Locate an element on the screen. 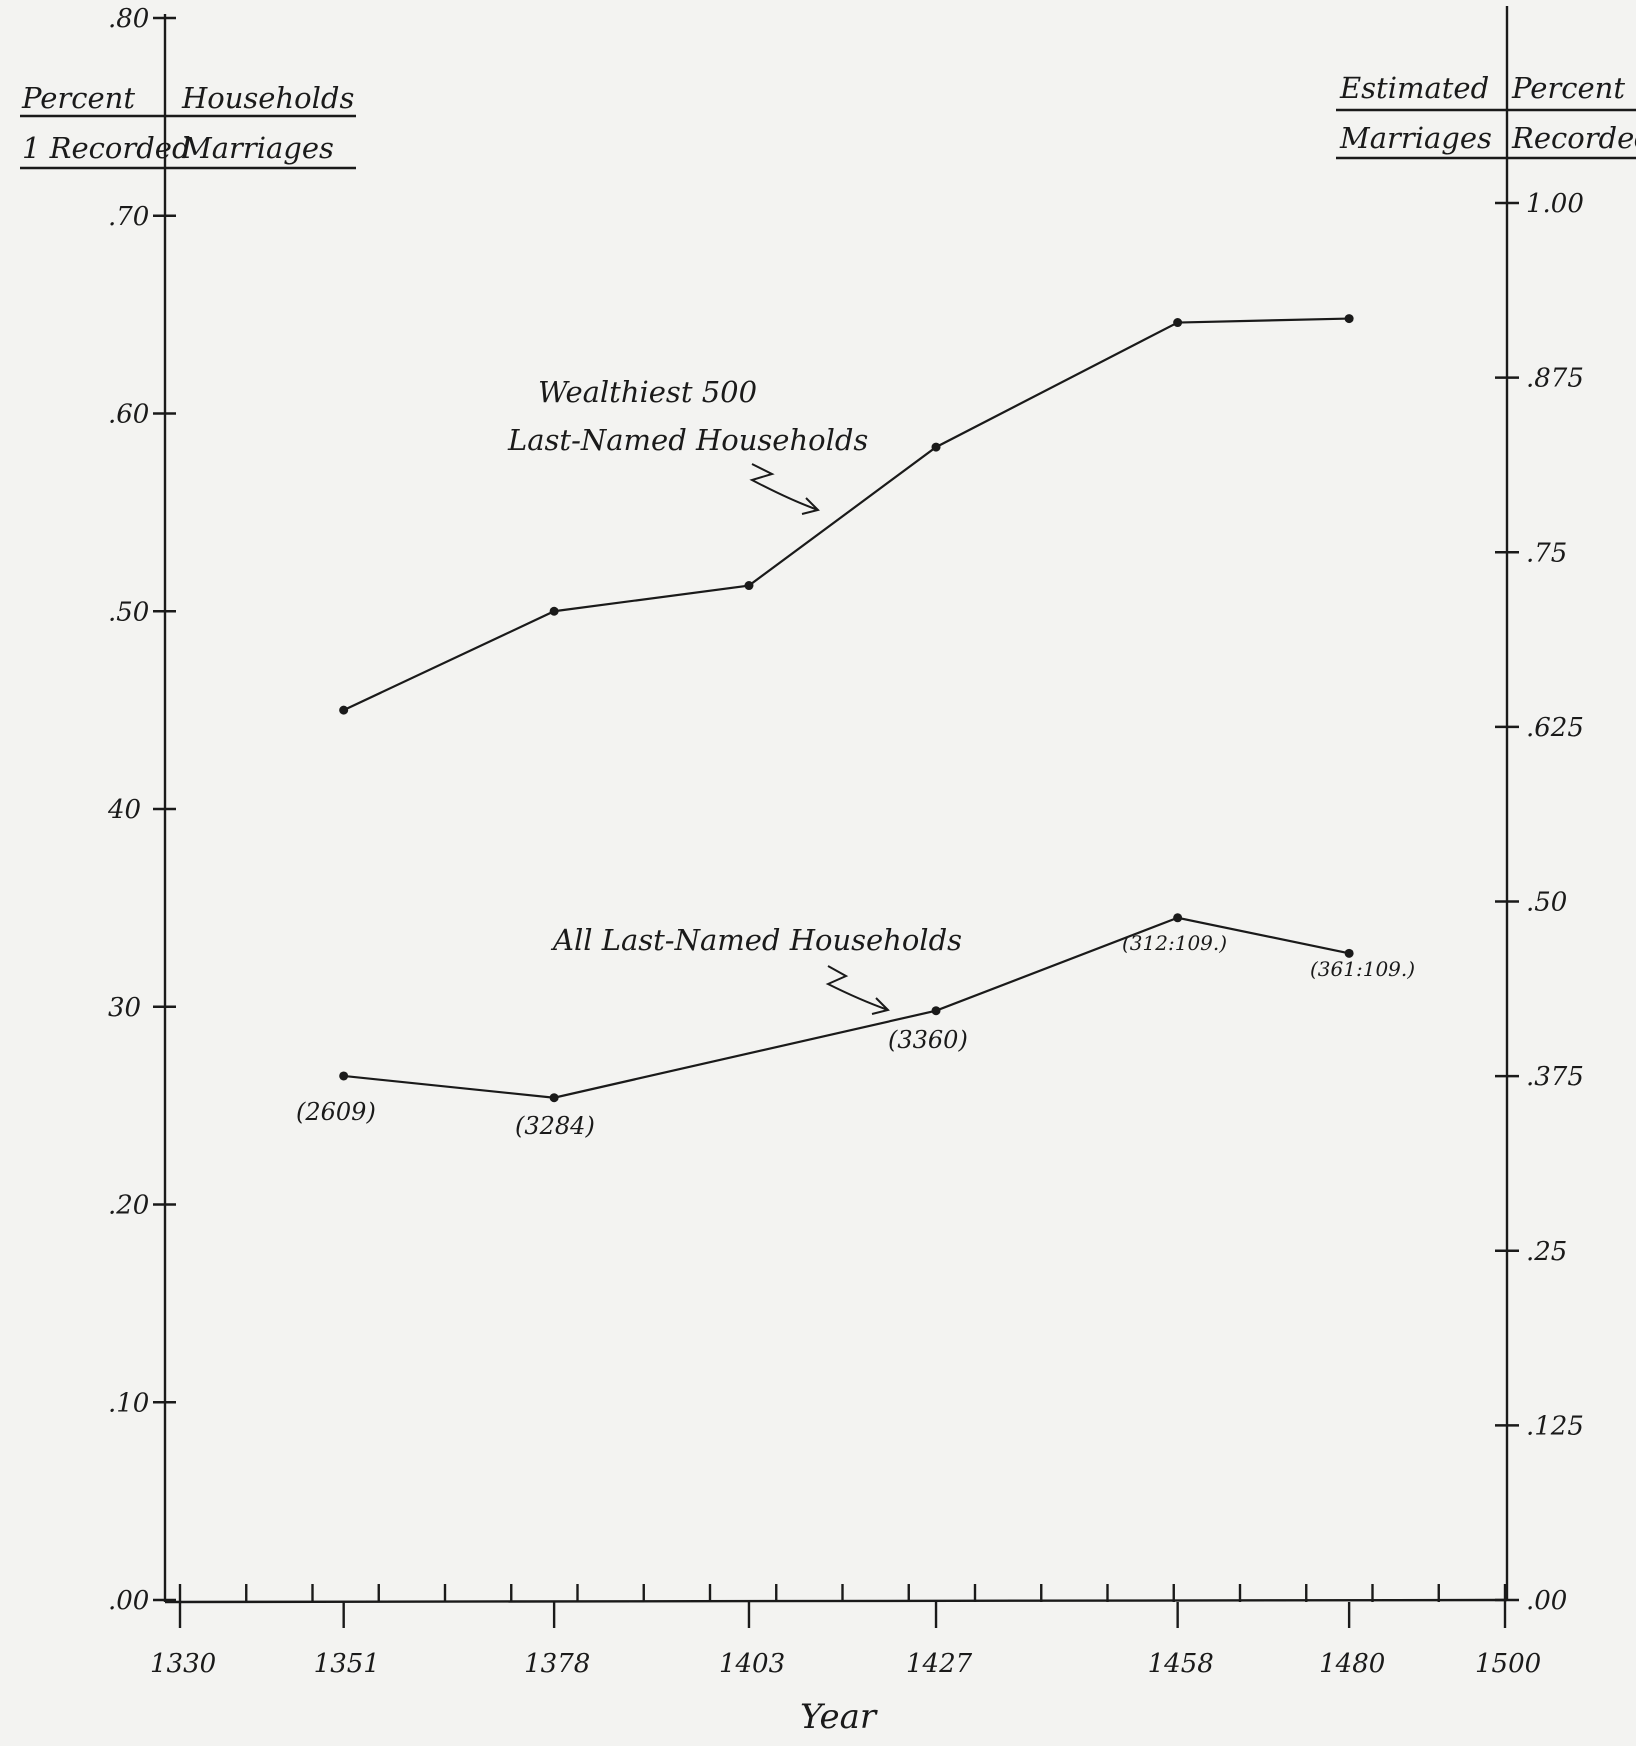  right-axis-title-1b: Percent is located at coordinates (1568, 88).